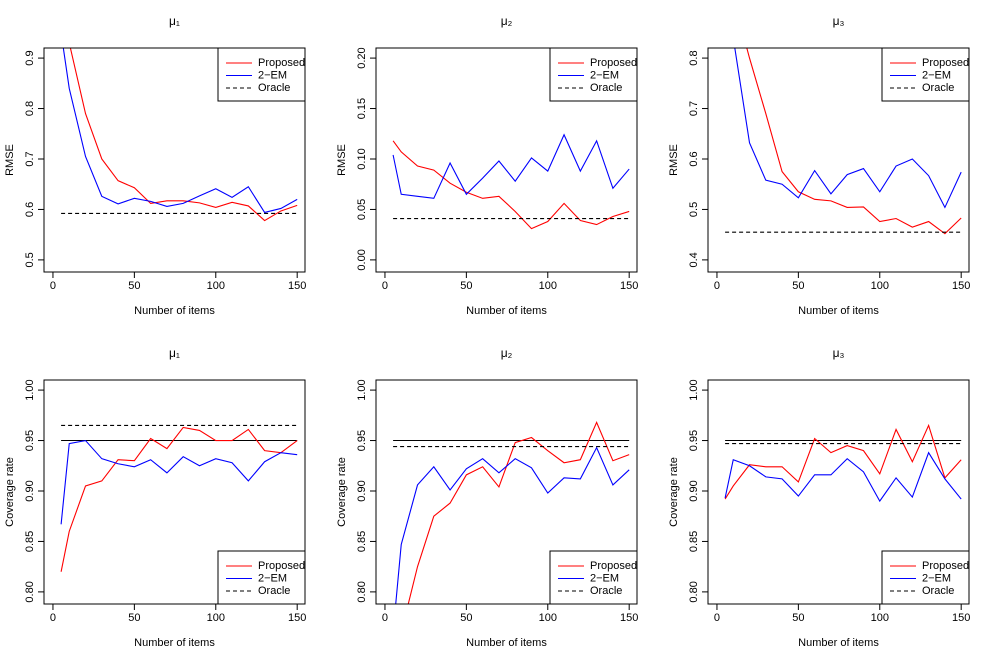  I want to click on y-tick-label: 0.20, so click(362, 57).